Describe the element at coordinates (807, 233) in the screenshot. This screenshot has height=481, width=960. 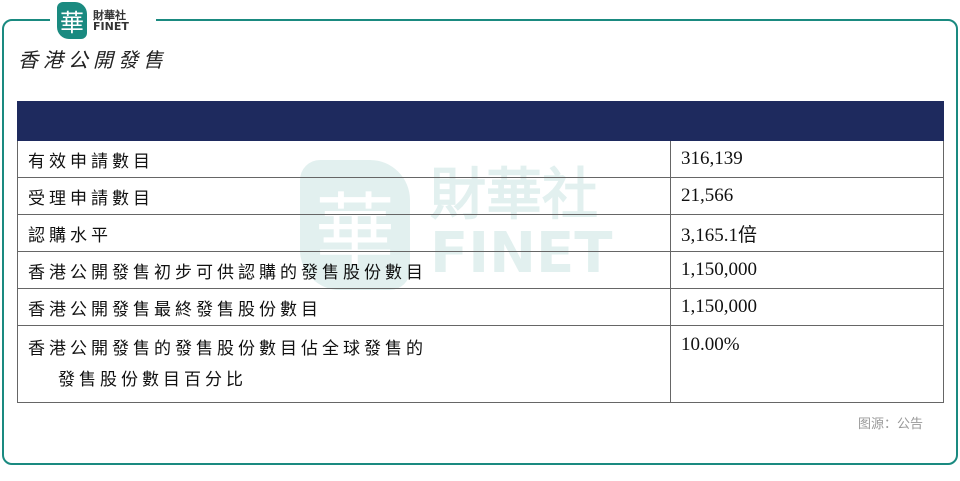
I see `row-value: 3,165.1倍` at that location.